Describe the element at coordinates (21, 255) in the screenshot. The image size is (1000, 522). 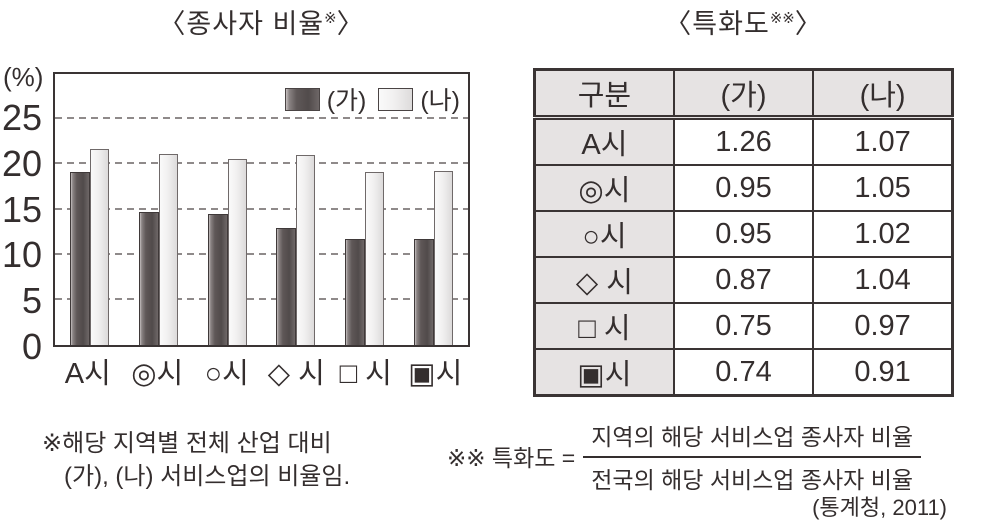
I see `y-tick-label-10: 10` at that location.